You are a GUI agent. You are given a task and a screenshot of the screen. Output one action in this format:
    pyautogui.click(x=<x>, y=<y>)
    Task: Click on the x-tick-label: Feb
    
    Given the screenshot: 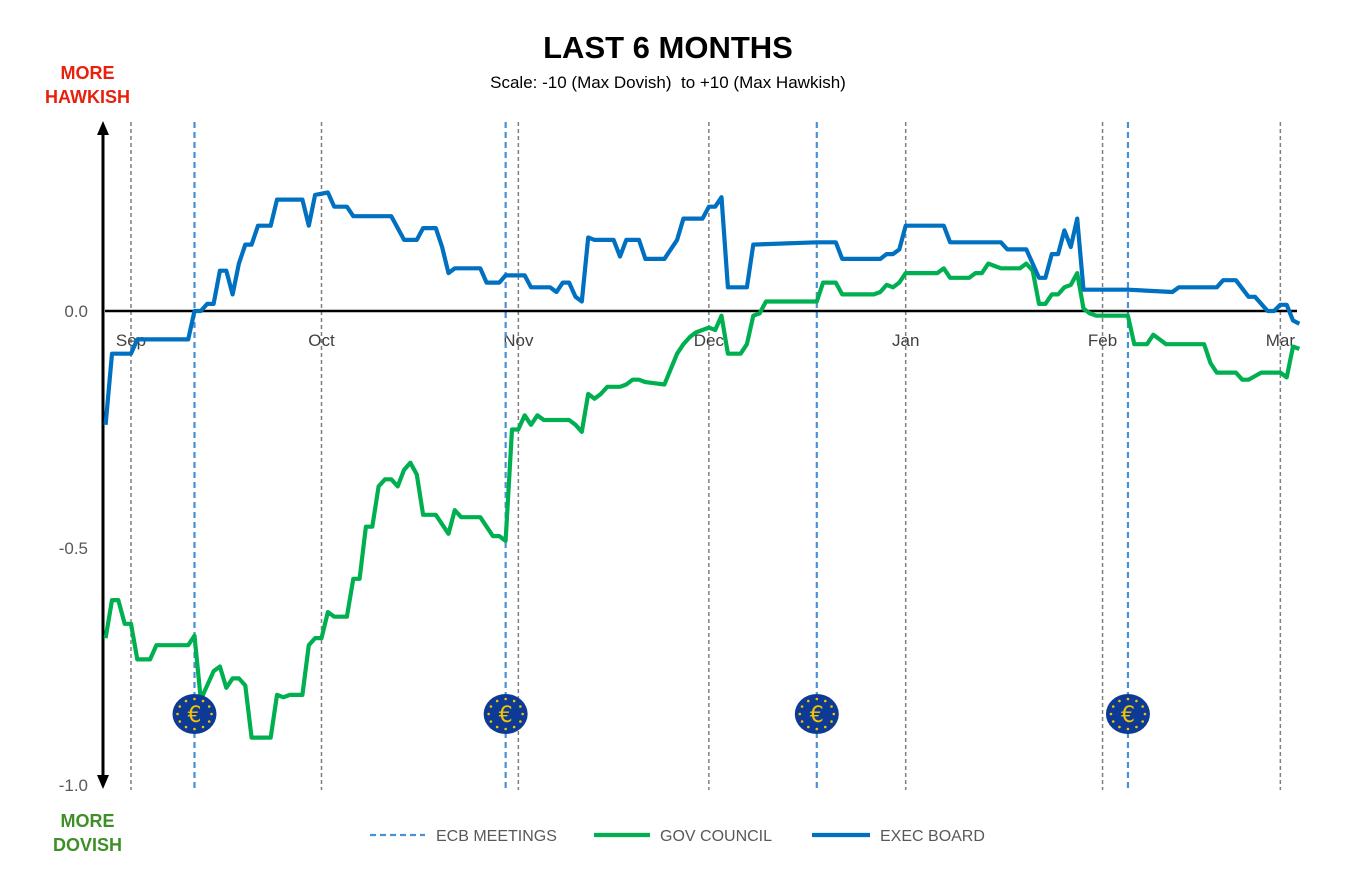 What is the action you would take?
    pyautogui.click(x=1102, y=340)
    